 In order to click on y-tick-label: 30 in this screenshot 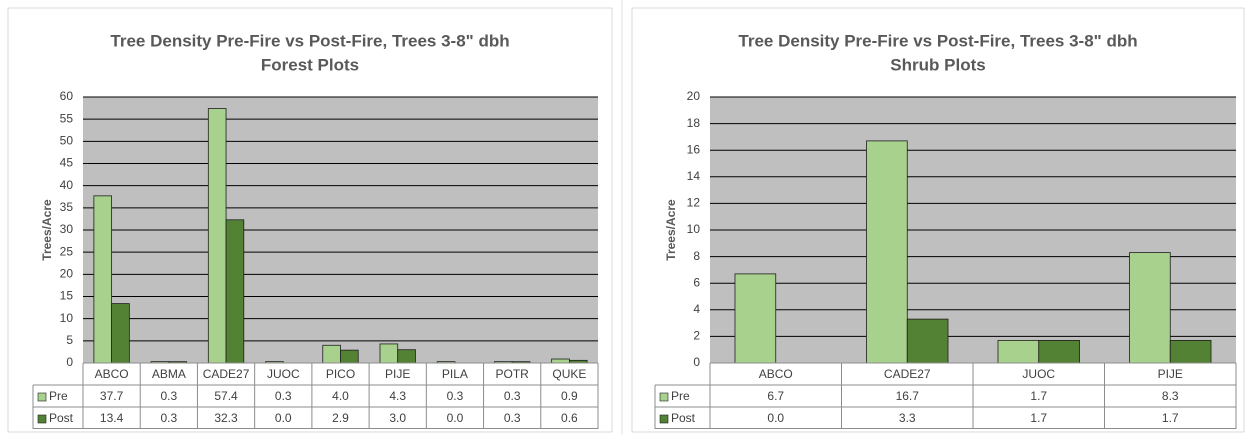, I will do `click(67, 229)`.